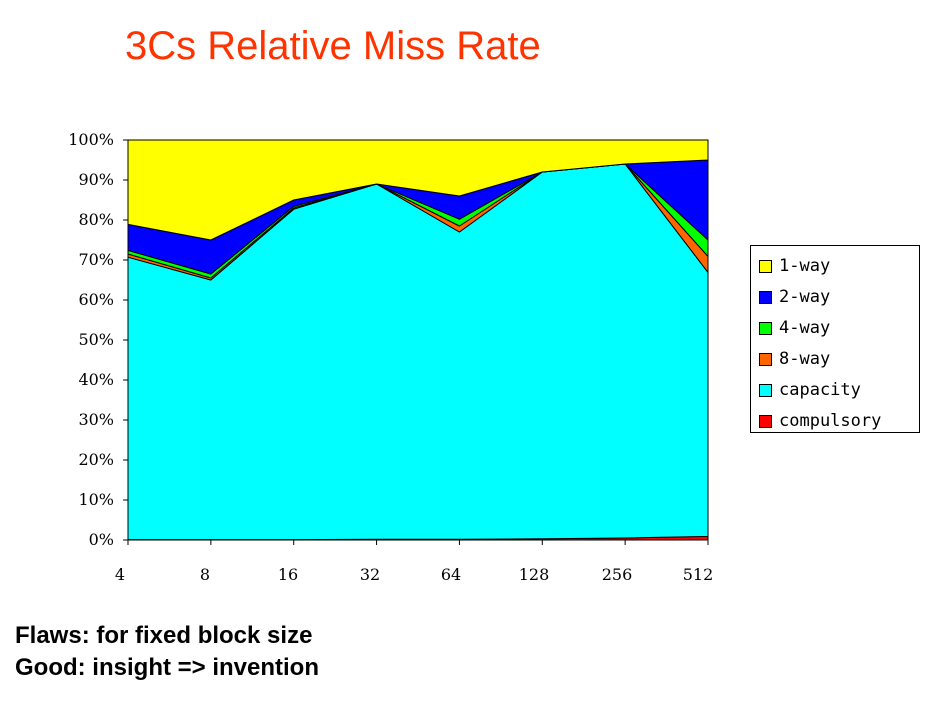  I want to click on y-tick-label: 0%, so click(101, 539).